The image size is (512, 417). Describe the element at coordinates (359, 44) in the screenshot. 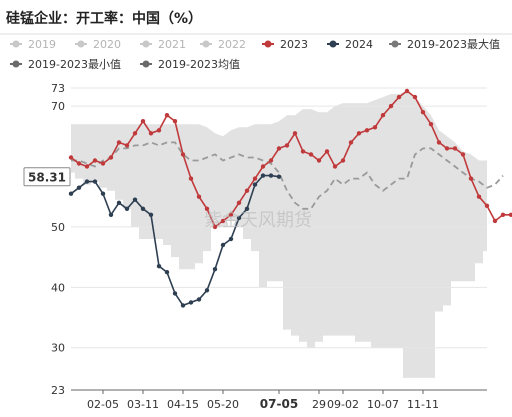

I see `legend-label: 2024` at that location.